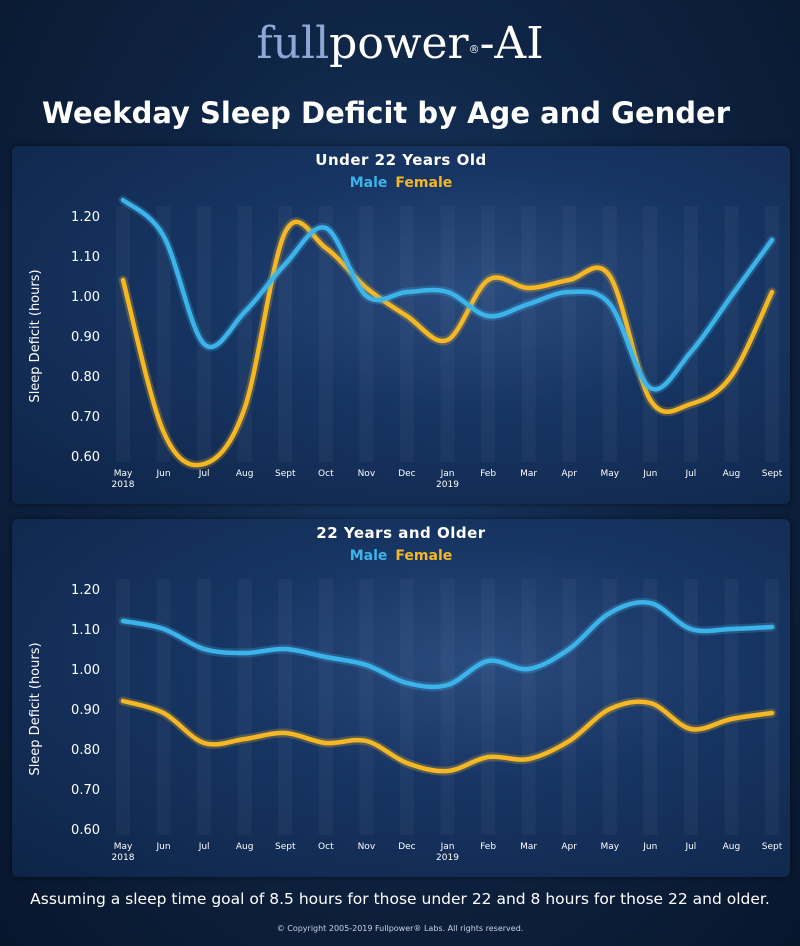  I want to click on logo-text-part3: -AI, so click(511, 43).